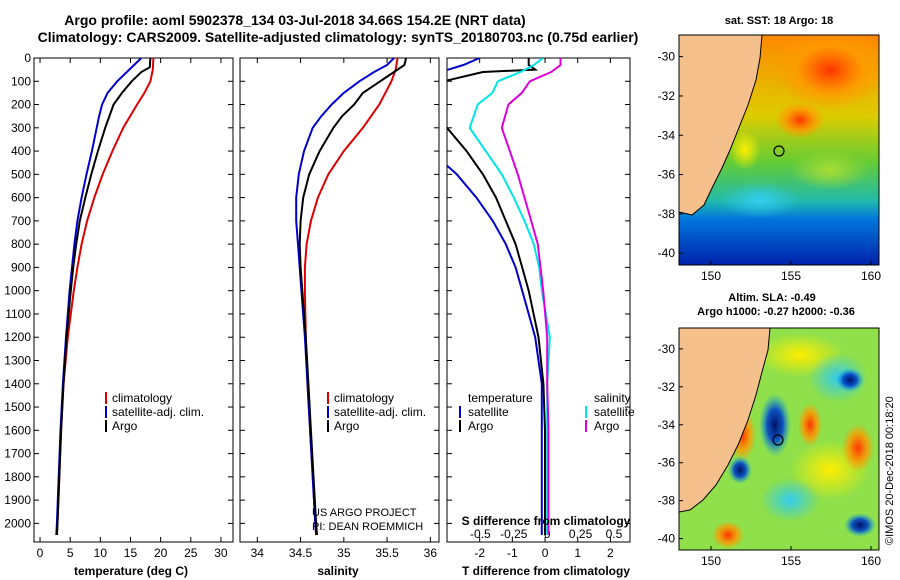 This screenshot has height=580, width=900. Describe the element at coordinates (221, 553) in the screenshot. I see `x-tick-label: 30` at that location.